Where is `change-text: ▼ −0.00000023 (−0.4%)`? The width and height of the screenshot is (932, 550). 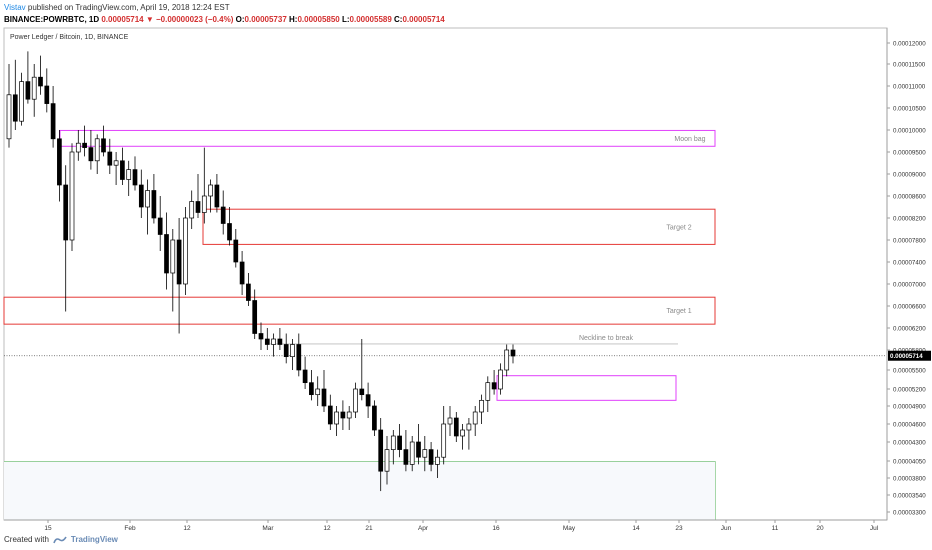 change-text: ▼ −0.00000023 (−0.4%) is located at coordinates (189, 19).